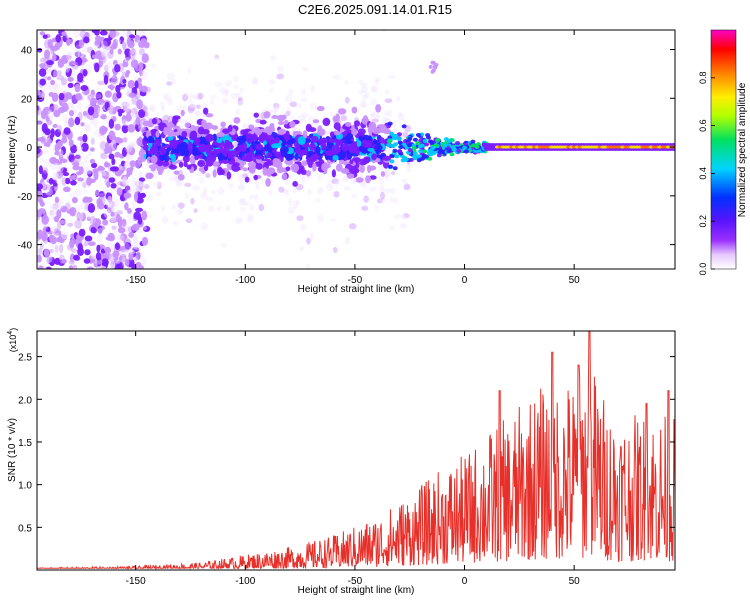  Describe the element at coordinates (742, 149) in the screenshot. I see `colorbar-label: Normalized spectral amplitude` at that location.